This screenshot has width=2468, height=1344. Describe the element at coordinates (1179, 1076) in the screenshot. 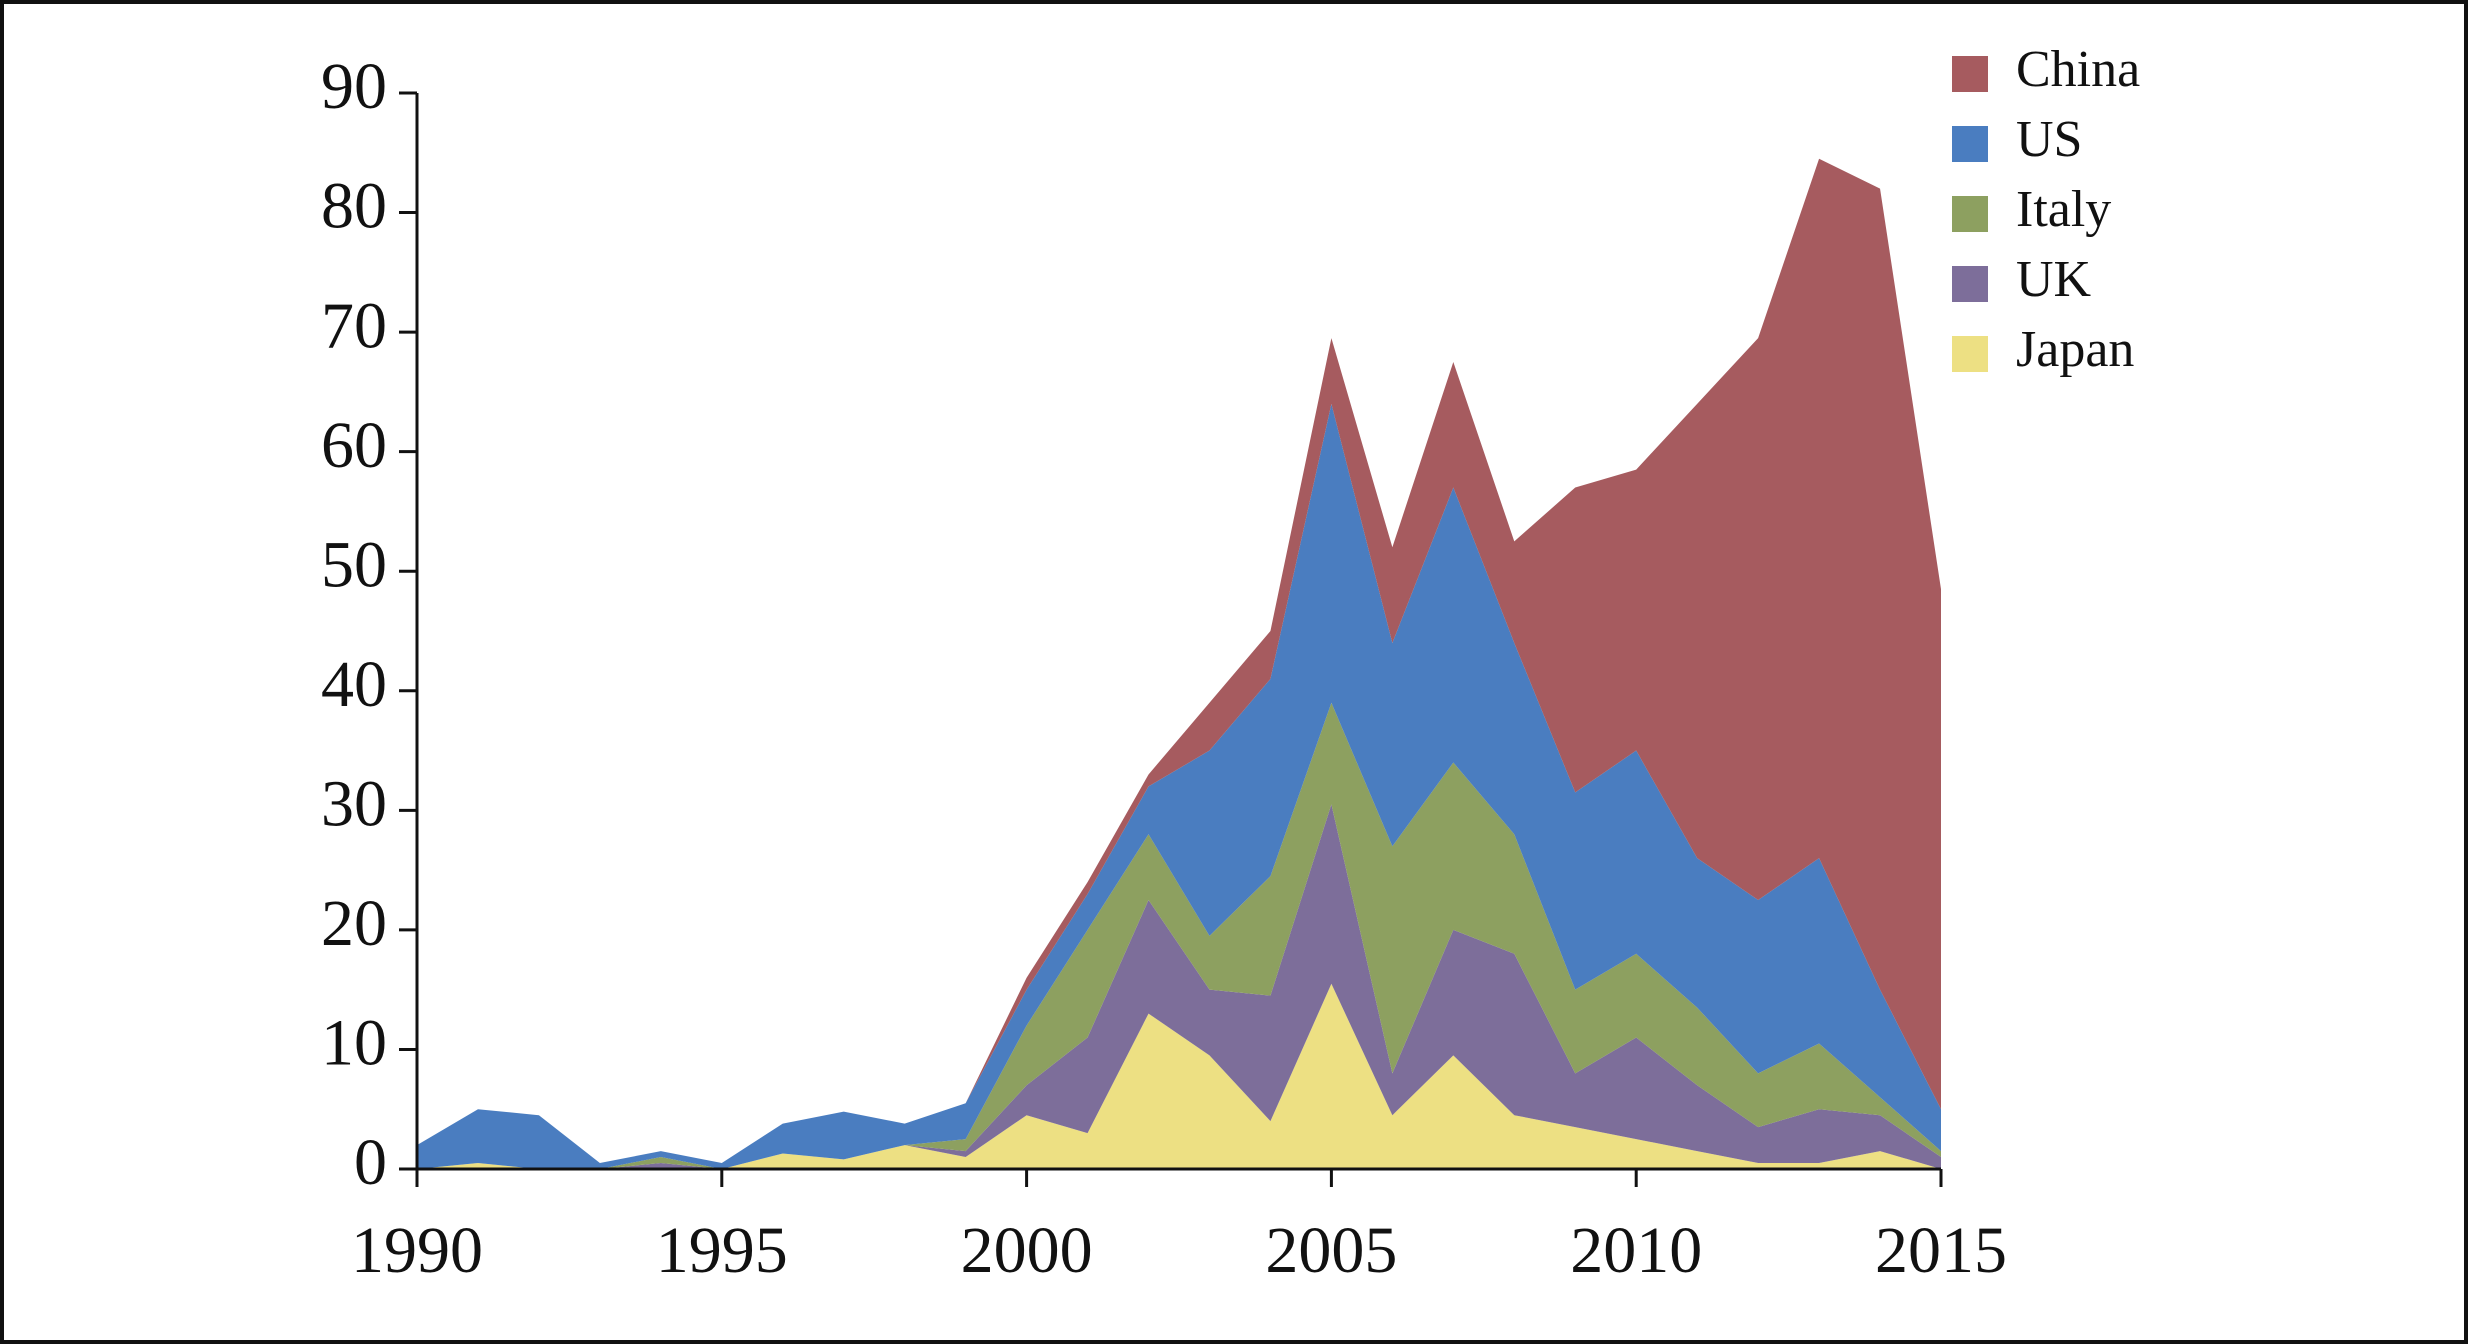

I see `area` at that location.